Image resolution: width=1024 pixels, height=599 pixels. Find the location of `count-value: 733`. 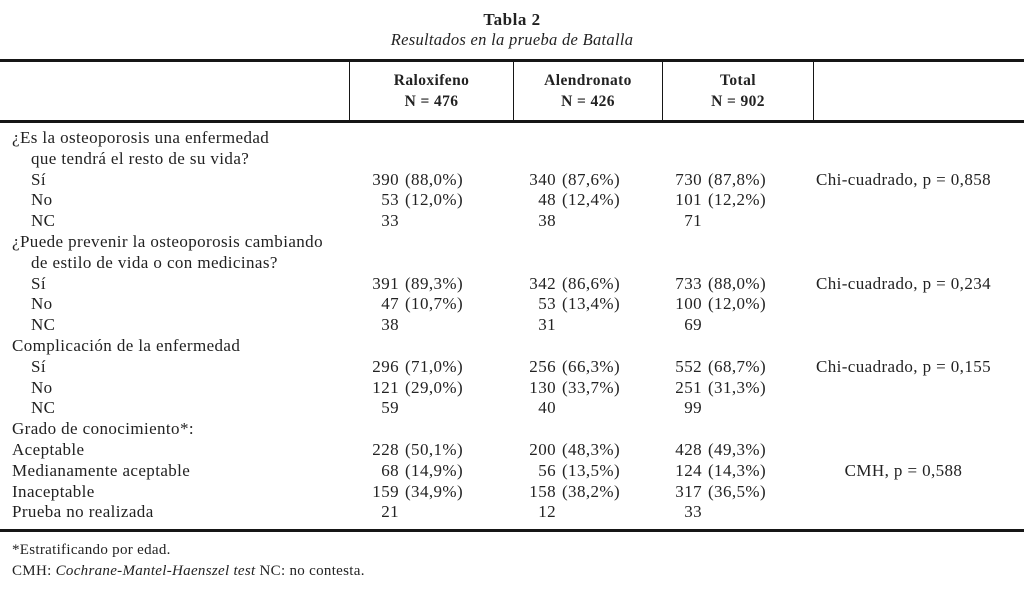

count-value: 733 is located at coordinates (688, 283).